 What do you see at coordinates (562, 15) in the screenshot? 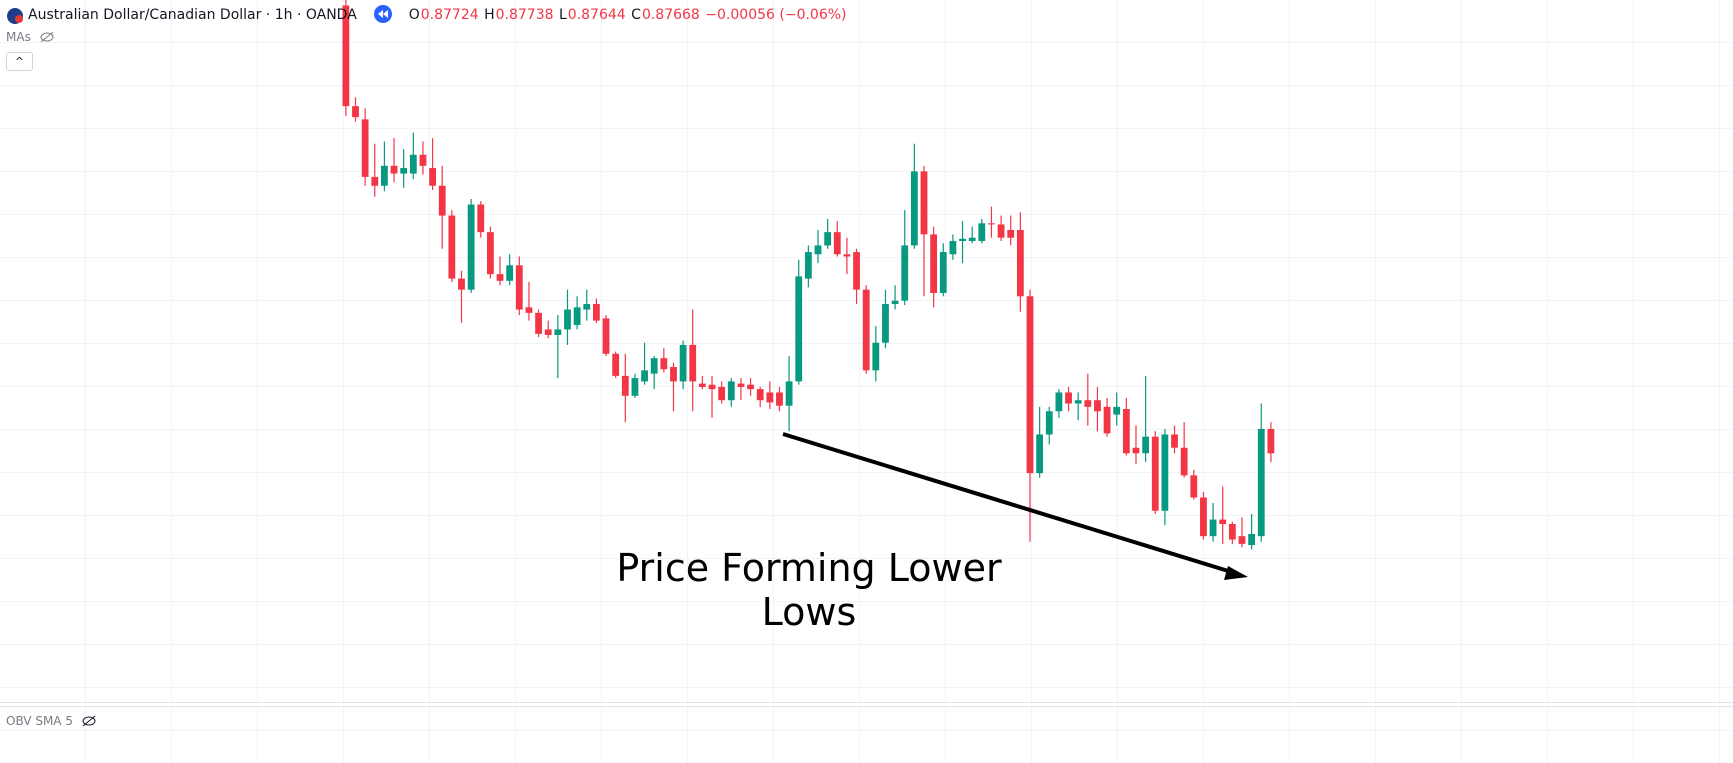
I see `ohlc-label: L` at bounding box center [562, 15].